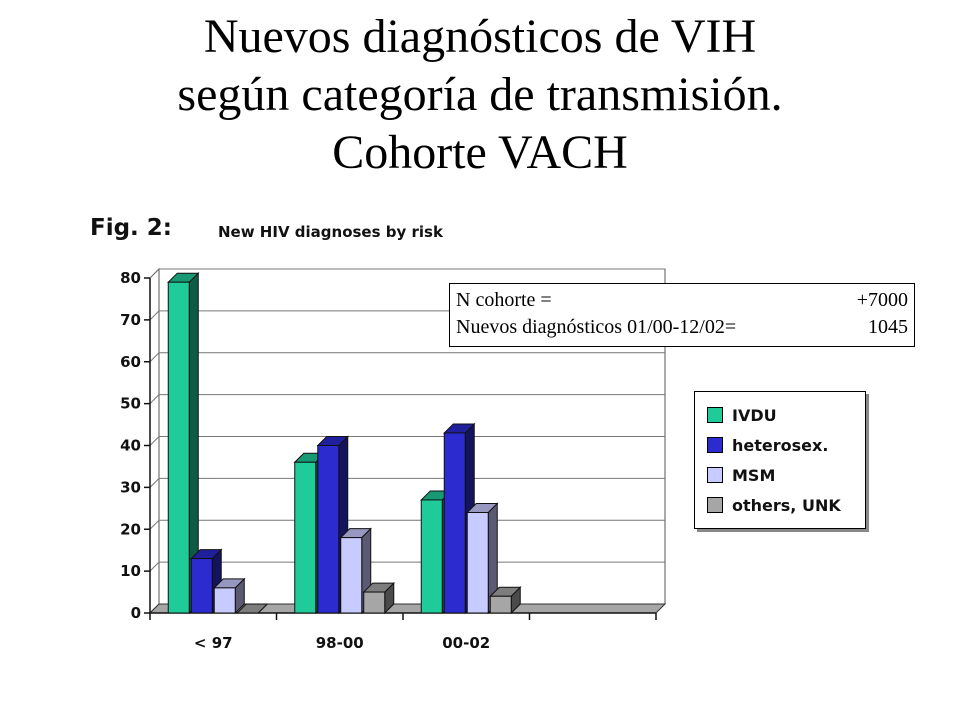  I want to click on chart-legend: IVDU heterosex. MSM others, UNK, so click(780, 460).